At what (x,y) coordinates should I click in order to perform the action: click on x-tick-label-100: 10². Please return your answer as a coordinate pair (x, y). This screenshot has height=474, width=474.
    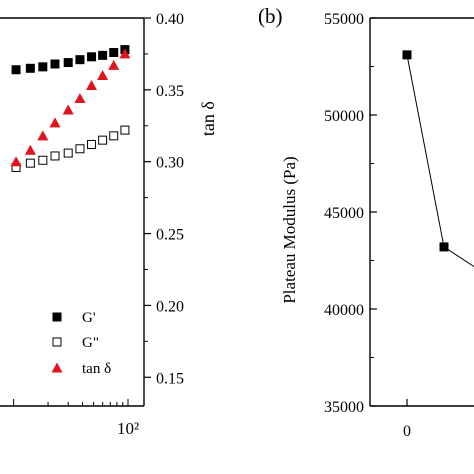
    Looking at the image, I should click on (128, 428).